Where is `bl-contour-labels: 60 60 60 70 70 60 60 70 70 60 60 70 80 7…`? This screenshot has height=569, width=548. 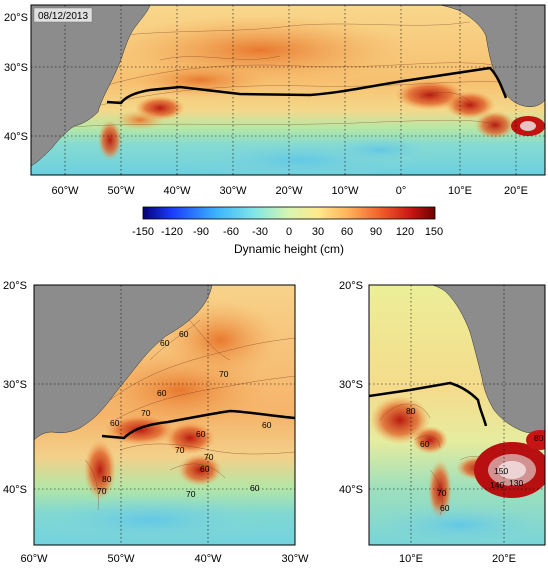 bl-contour-labels: 60 60 60 70 70 60 60 70 70 60 60 70 80 7… is located at coordinates (184, 414).